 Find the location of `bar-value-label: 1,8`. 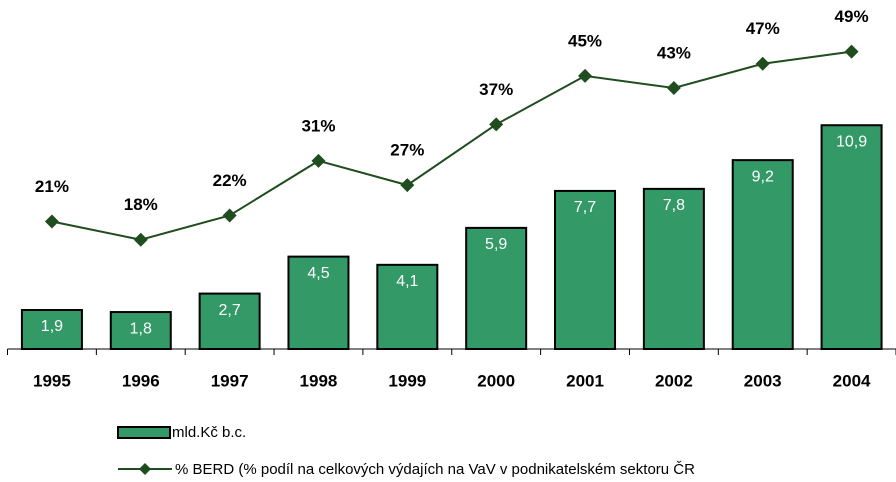

bar-value-label: 1,8 is located at coordinates (141, 328).